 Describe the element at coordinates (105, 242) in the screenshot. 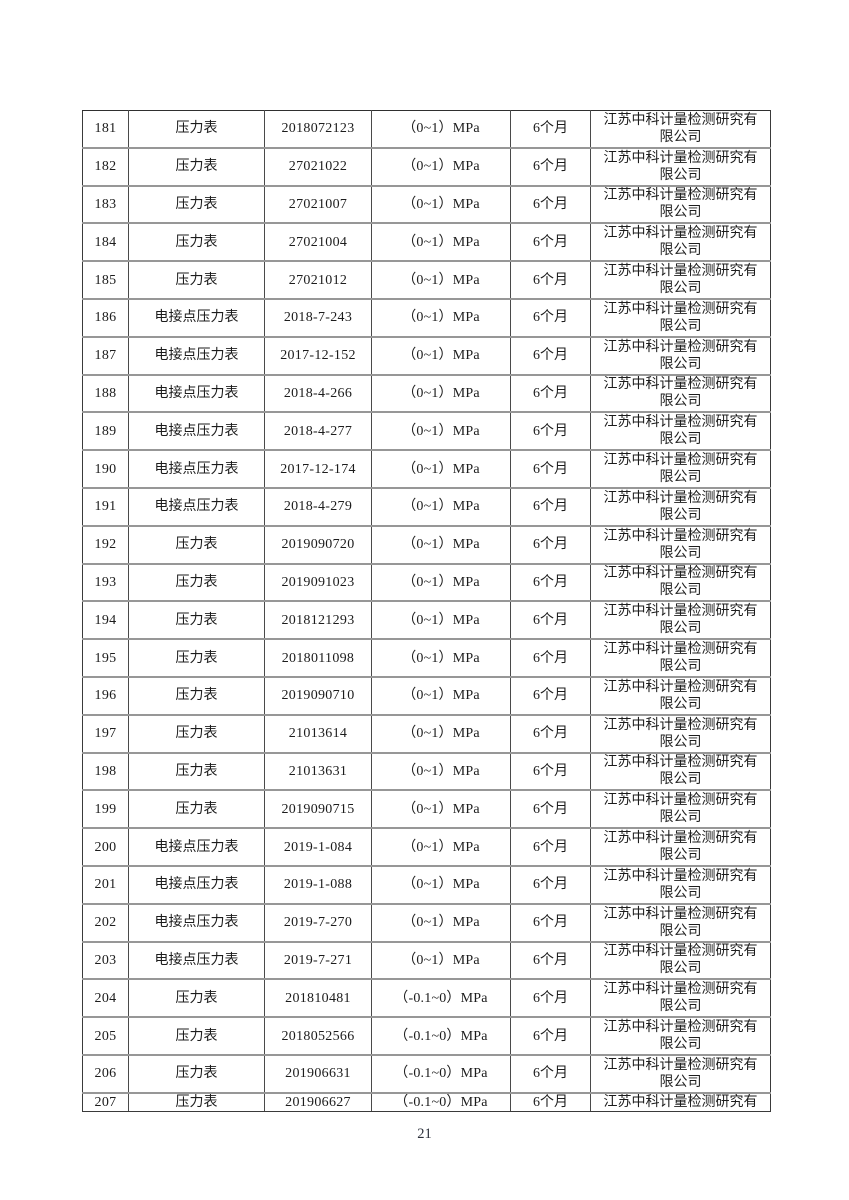

I see `cell-index: 184` at that location.